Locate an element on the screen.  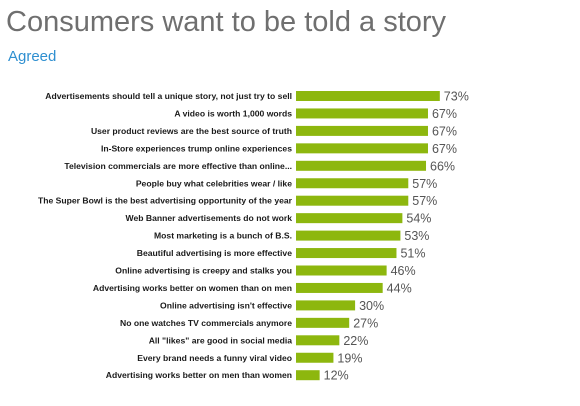
category-label: Beautiful advertising is more effective is located at coordinates (214, 253).